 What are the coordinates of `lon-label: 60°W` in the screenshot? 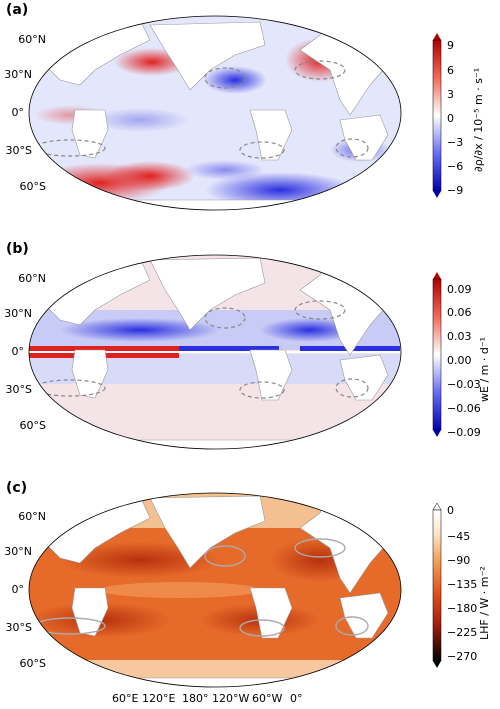 It's located at (267, 698).